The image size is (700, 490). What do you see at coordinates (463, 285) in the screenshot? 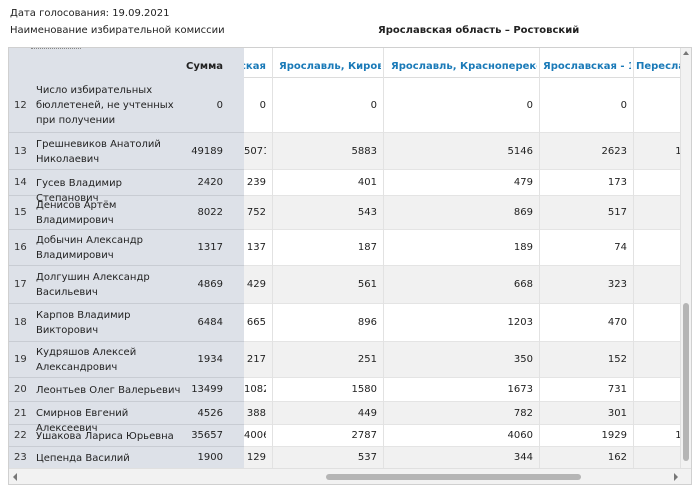
I see `table-row: 429 561 668 323 2` at bounding box center [463, 285].